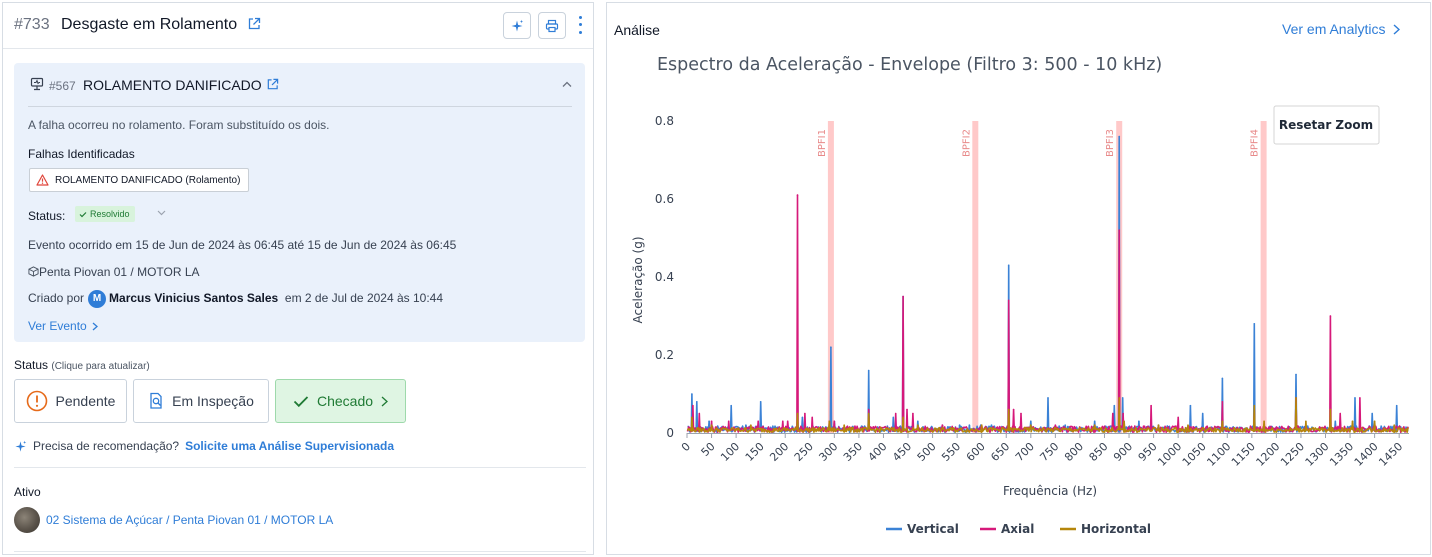 This screenshot has width=1432, height=557. What do you see at coordinates (1049, 452) in the screenshot?
I see `x-tick-label: 750` at bounding box center [1049, 452].